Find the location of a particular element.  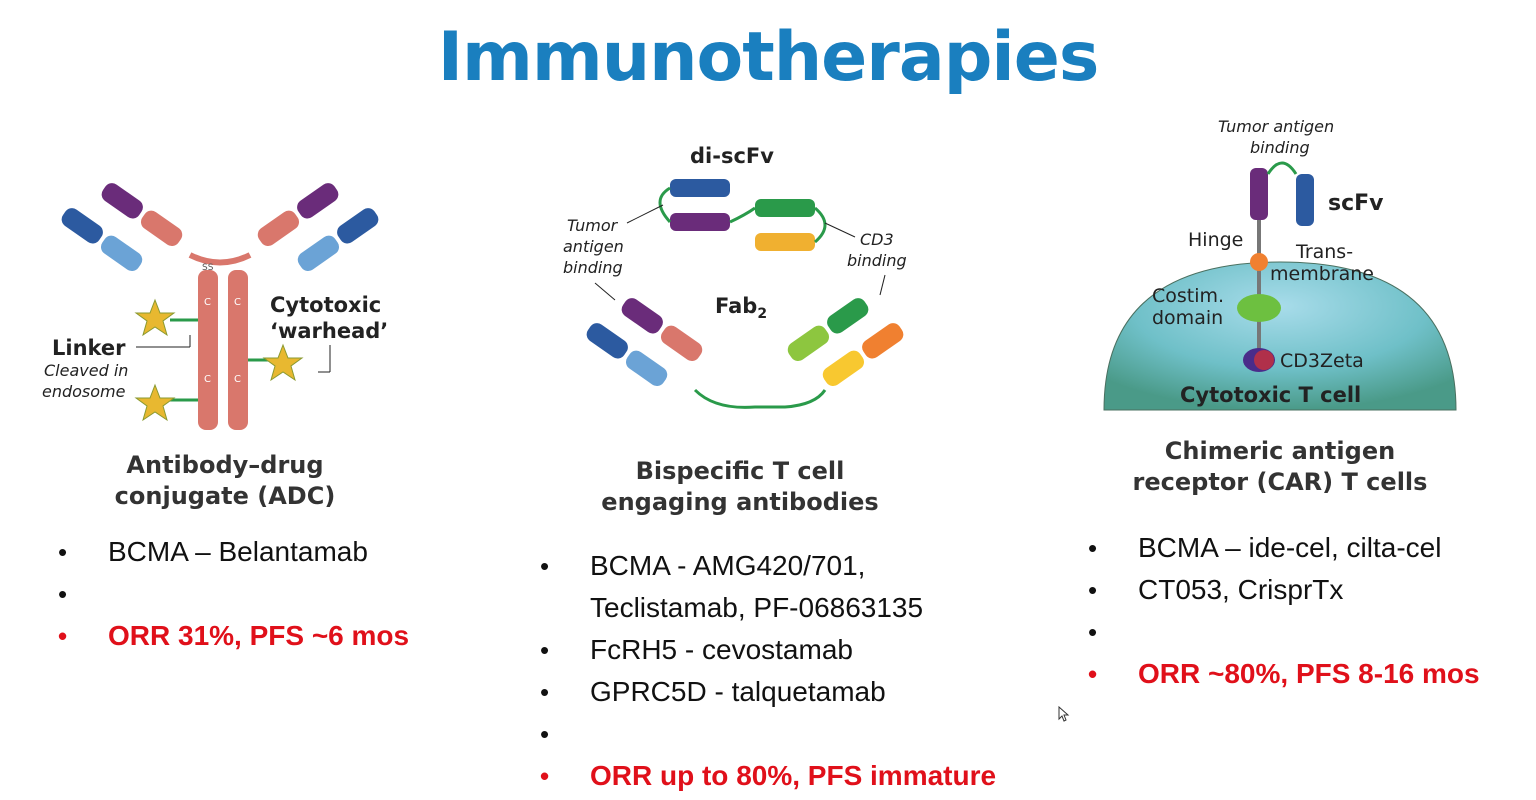

bite-bullet-outcome: ORR up to 80%, PFS immature is located at coordinates (800, 776).